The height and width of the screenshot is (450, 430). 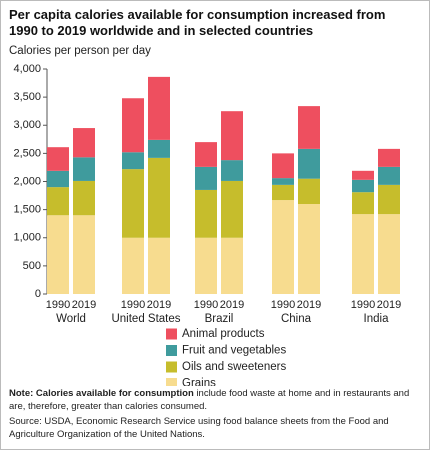 I want to click on legend-label: Animal products, so click(x=223, y=334).